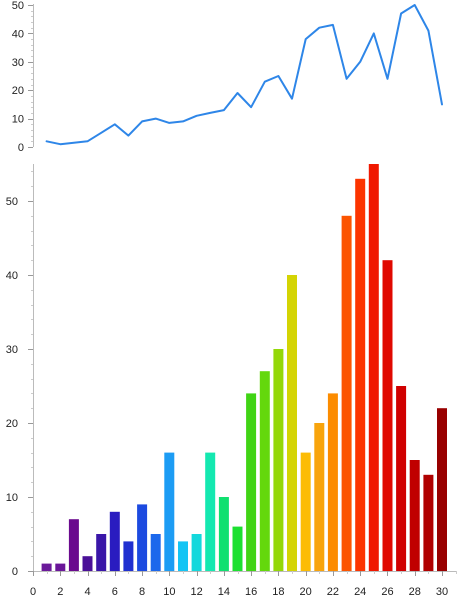 Image resolution: width=463 pixels, height=601 pixels. What do you see at coordinates (18, 77) in the screenshot?
I see `line-chart-y-tick-labels: 0 10 20 30 40 50` at bounding box center [18, 77].